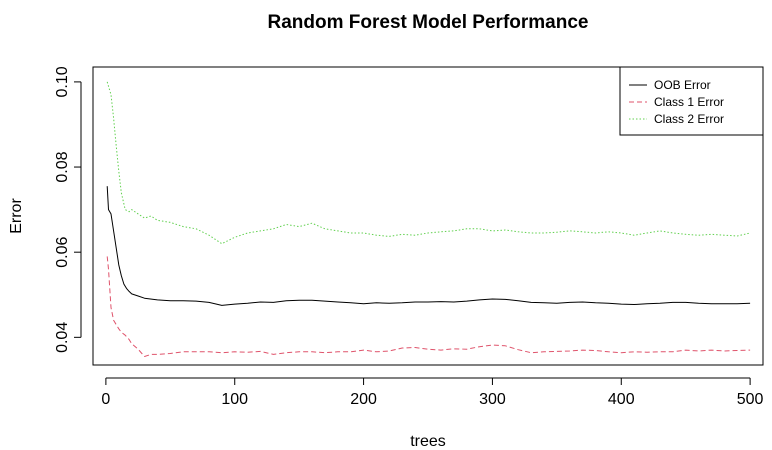 The image size is (772, 450). I want to click on y-tick-label: 0.10, so click(62, 81).